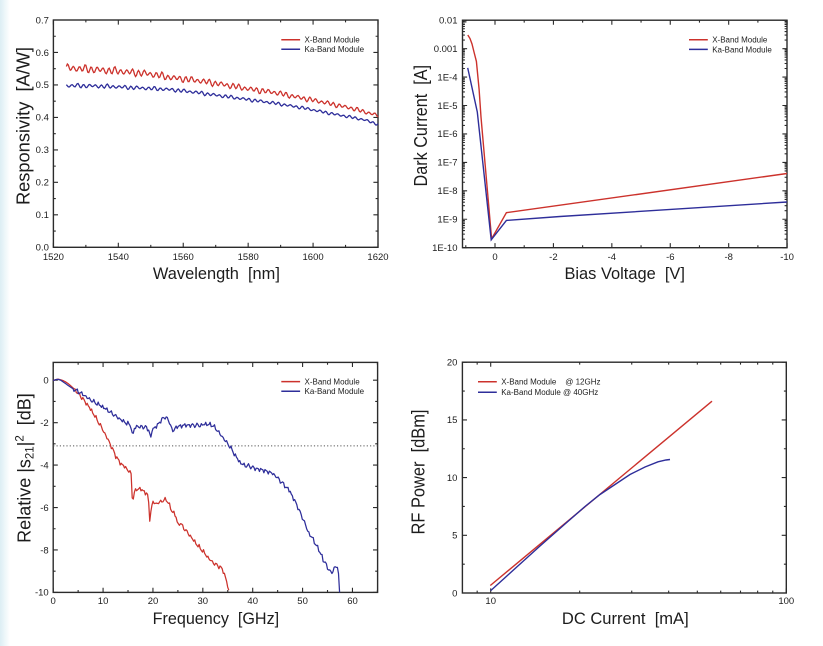 This screenshot has height=646, width=823. I want to click on svg-text: 5, so click(454, 536).